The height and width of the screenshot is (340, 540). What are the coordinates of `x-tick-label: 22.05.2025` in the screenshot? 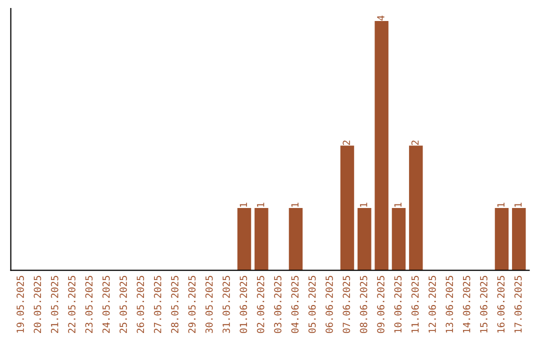 It's located at (72, 304).